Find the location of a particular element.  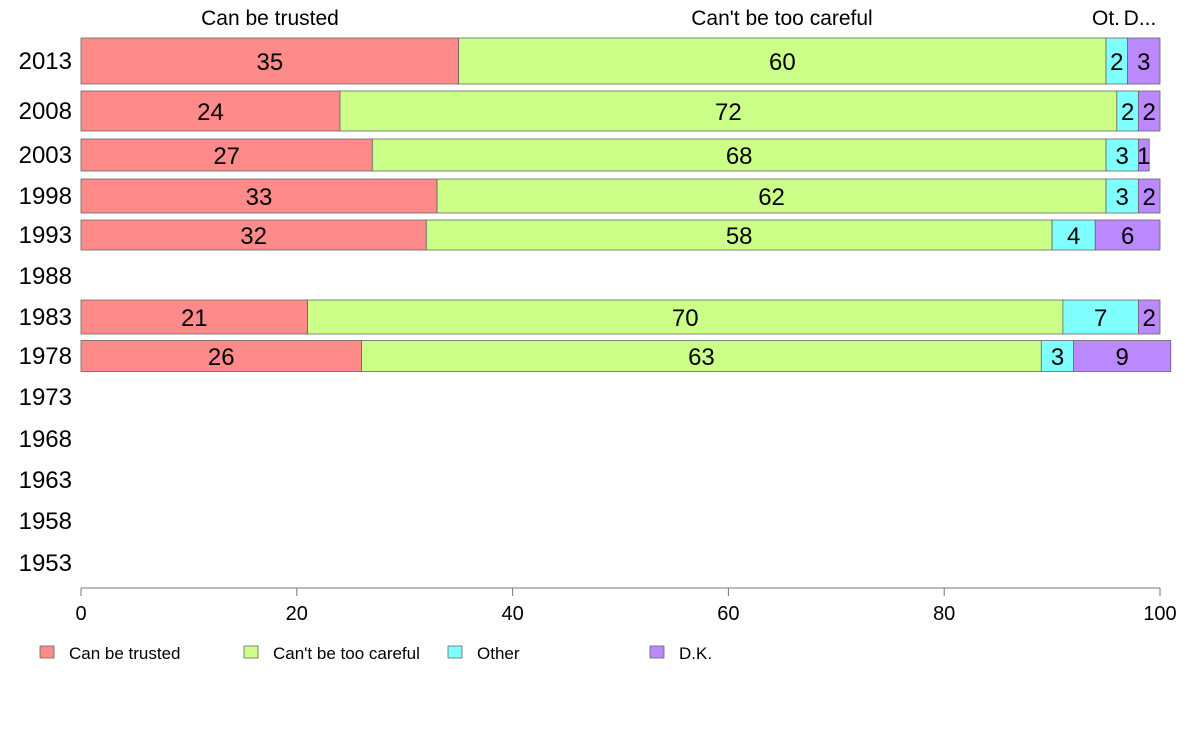

data-label: 58 is located at coordinates (739, 236).